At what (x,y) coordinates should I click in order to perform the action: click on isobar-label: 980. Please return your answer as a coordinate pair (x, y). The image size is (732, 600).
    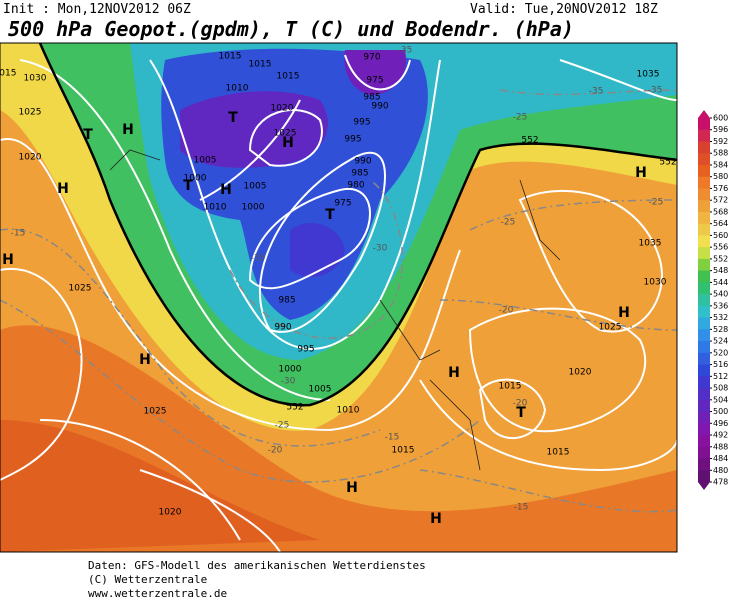
    Looking at the image, I should click on (355, 186).